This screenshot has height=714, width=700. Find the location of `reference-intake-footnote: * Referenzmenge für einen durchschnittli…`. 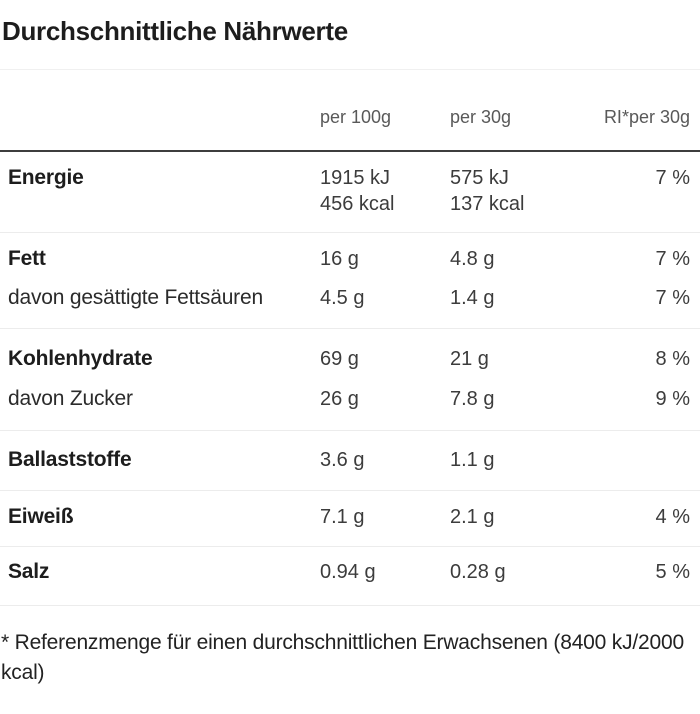

reference-intake-footnote: * Referenzmenge für einen durchschnittli… is located at coordinates (342, 657).